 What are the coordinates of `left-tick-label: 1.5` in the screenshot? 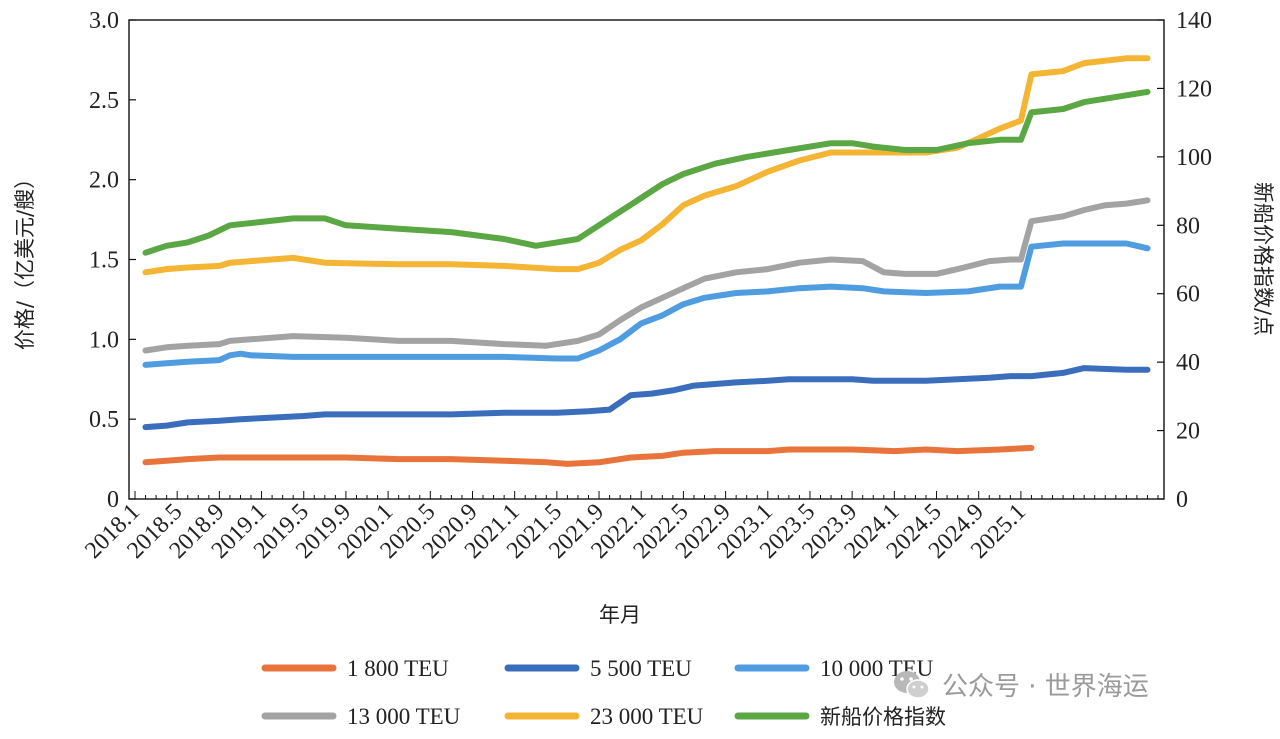 It's located at (104, 261).